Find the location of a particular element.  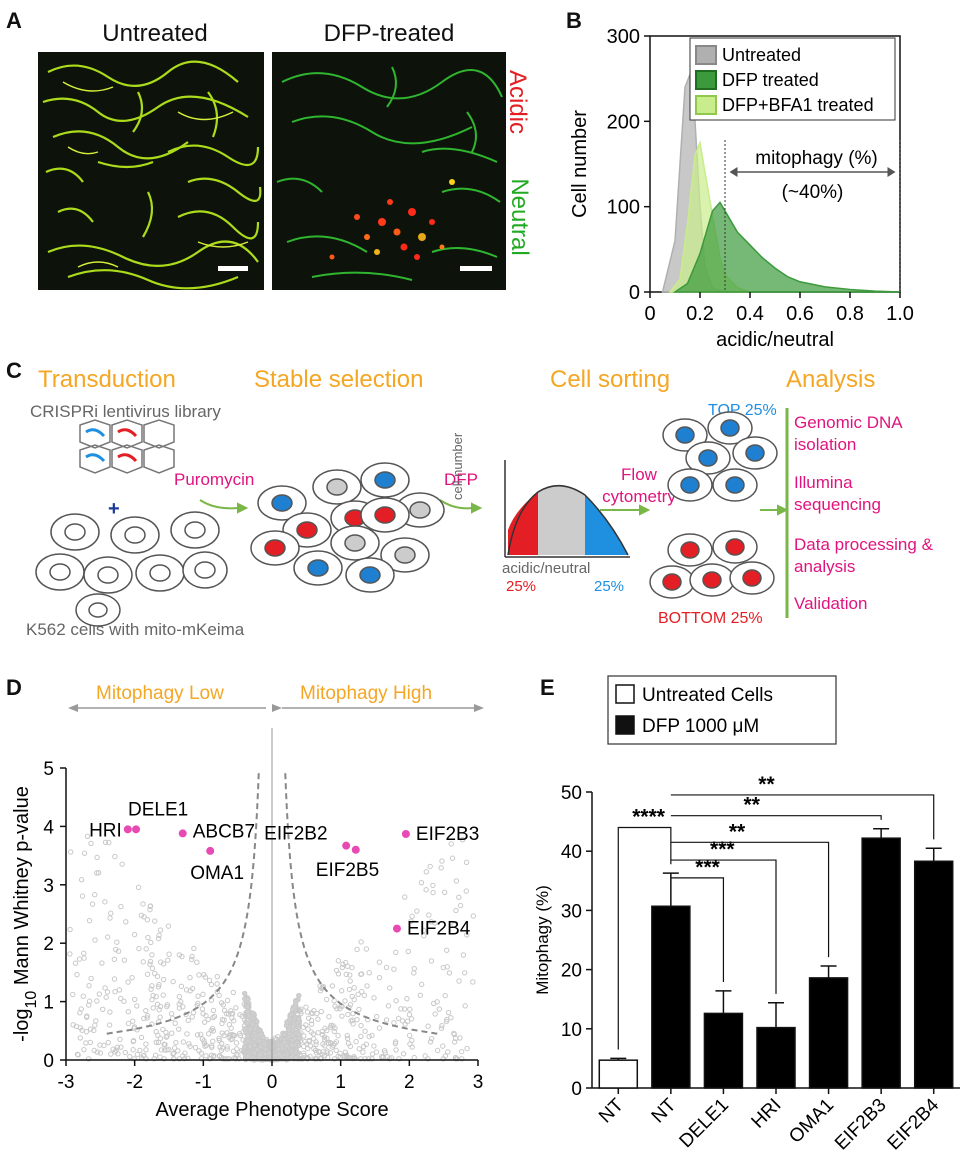

x-tick-label: -2 is located at coordinates (134, 1082).